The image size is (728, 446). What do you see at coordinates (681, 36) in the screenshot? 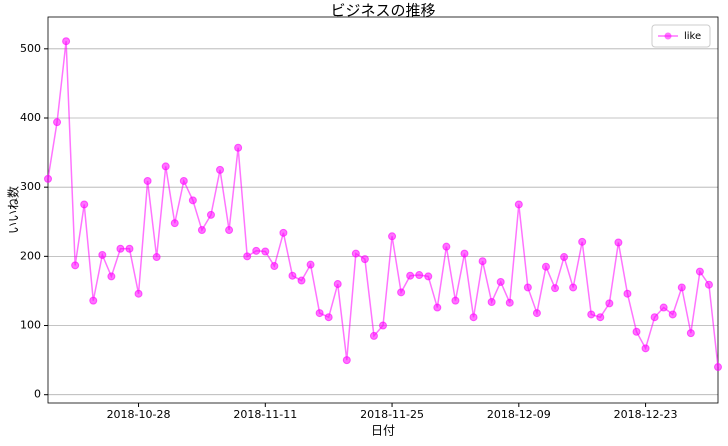
I see `legend-box` at bounding box center [681, 36].